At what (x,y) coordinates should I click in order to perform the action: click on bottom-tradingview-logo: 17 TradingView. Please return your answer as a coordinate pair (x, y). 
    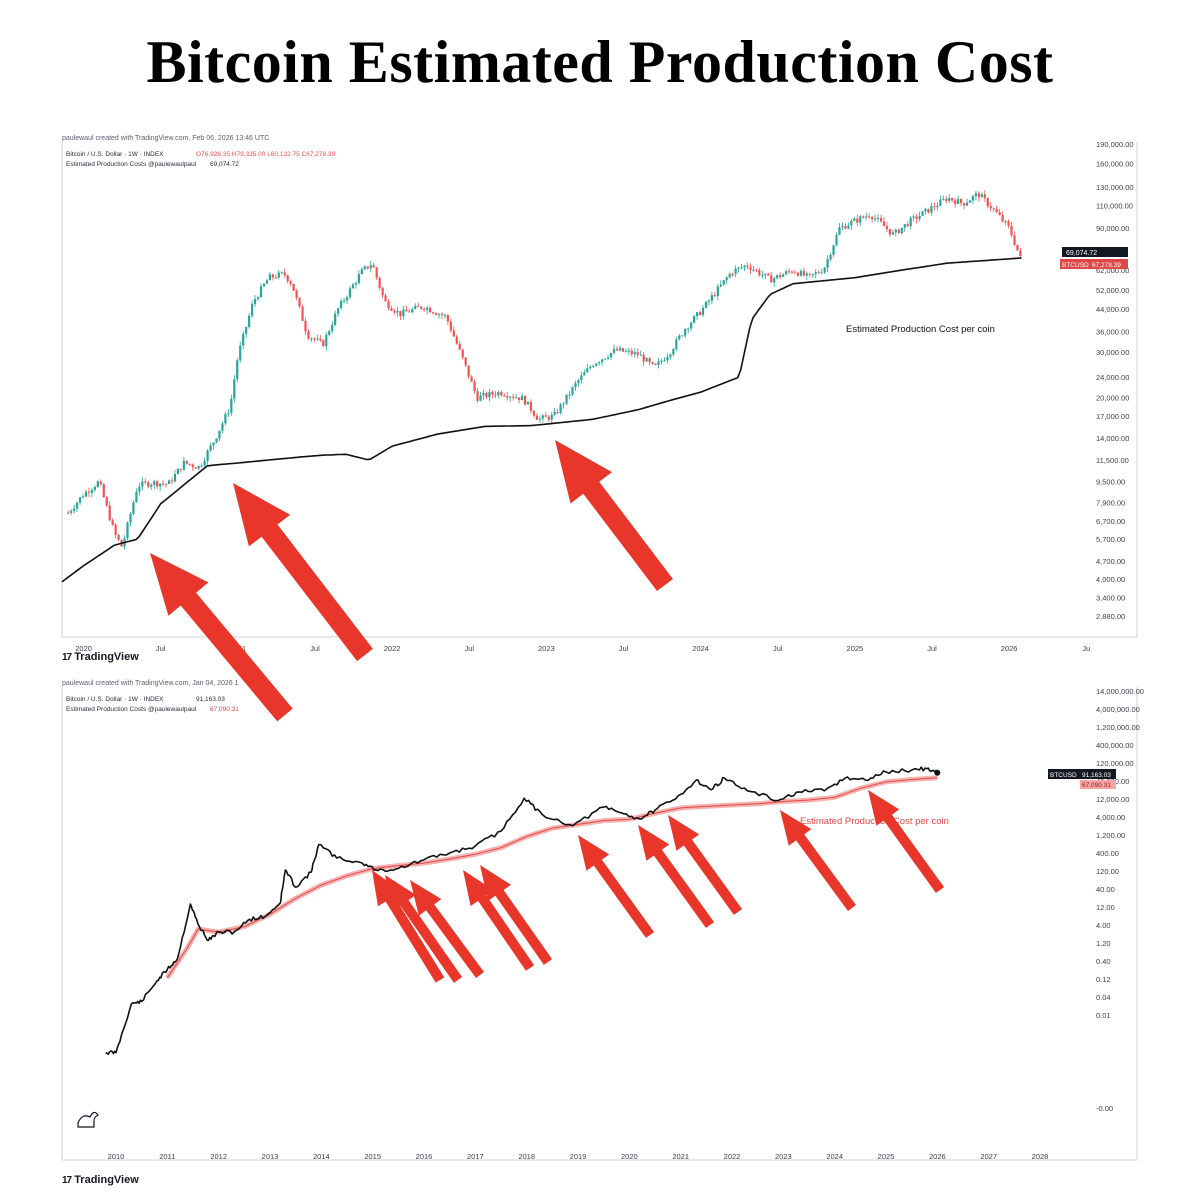
    Looking at the image, I should click on (100, 1180).